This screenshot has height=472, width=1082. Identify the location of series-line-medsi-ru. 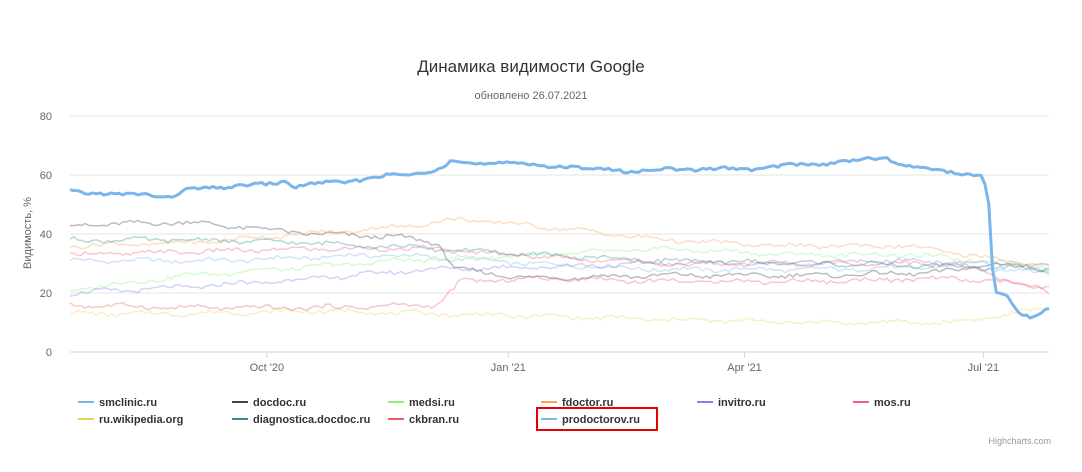
(559, 268).